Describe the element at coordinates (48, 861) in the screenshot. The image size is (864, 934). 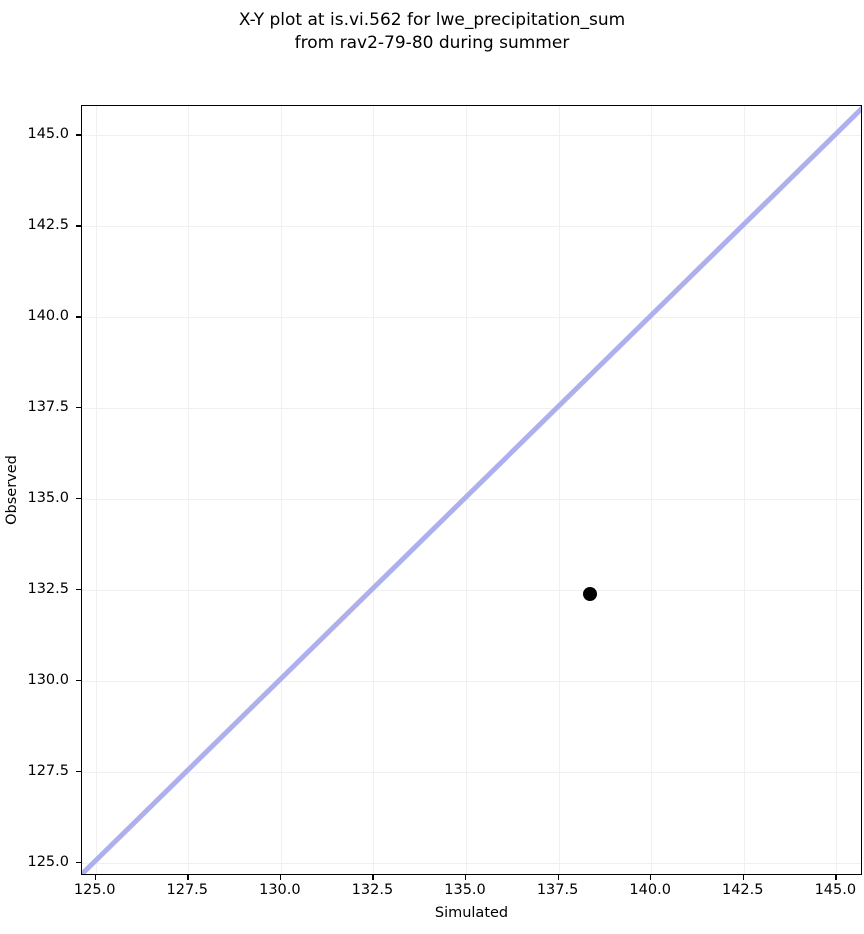
I see `y-tick-label: 125.0` at that location.